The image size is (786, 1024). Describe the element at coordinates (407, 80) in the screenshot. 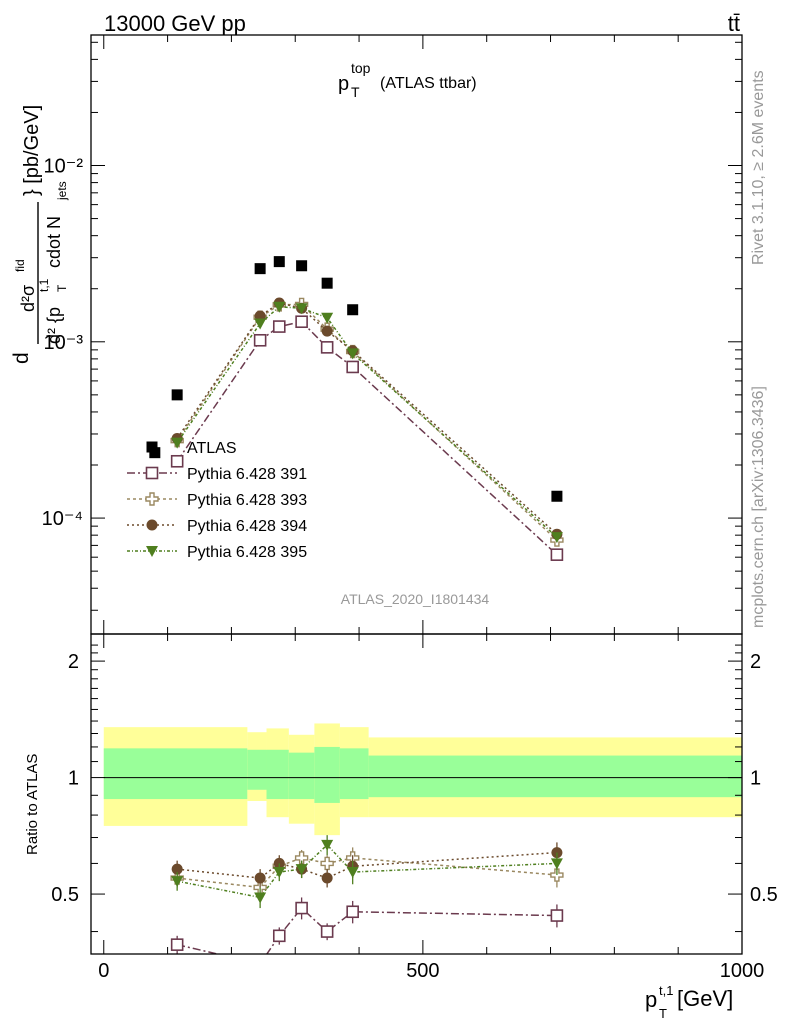

I see `main-title: p top T (ATLAS ttbar)` at that location.